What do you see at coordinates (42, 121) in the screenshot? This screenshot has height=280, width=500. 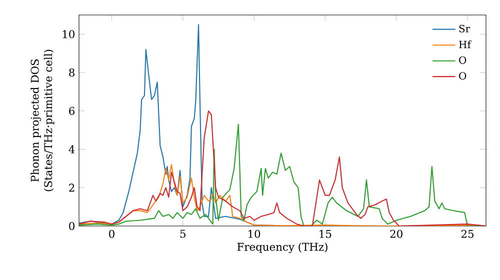 I see `y-axis-title: Phonon projected DOS (States/THz·primitive cell)` at bounding box center [42, 121].